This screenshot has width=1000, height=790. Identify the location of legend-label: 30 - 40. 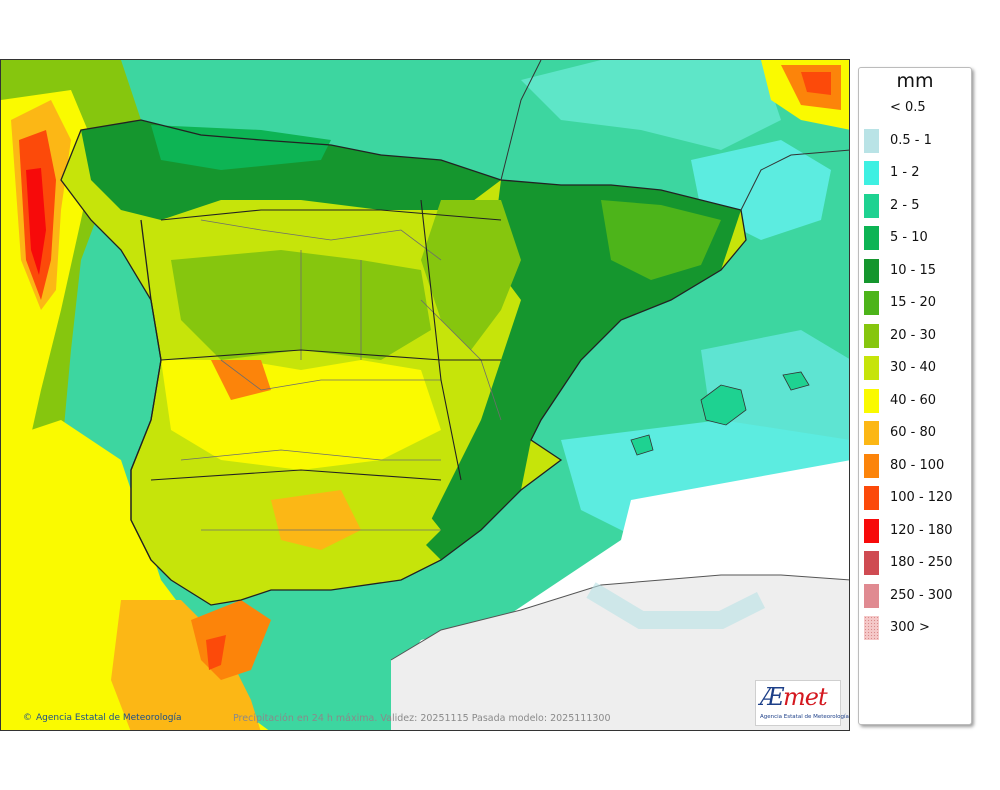
(913, 367).